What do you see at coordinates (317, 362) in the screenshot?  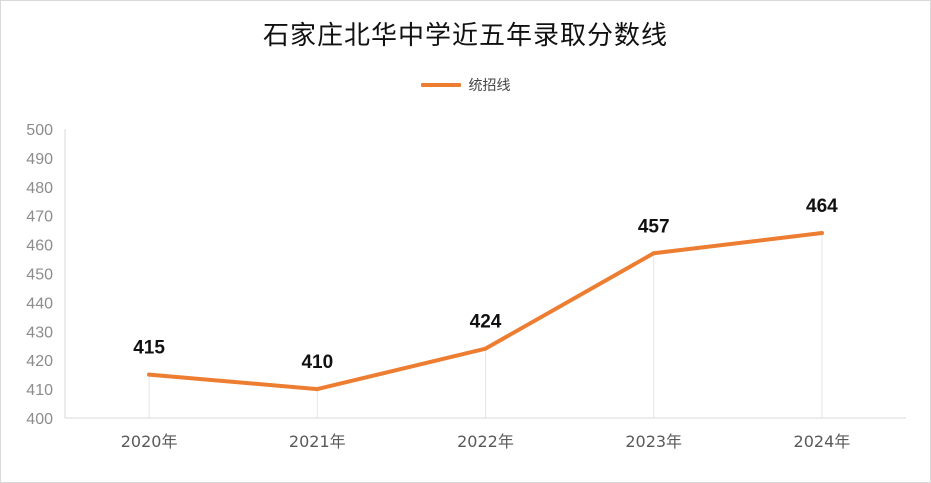 I see `data-label: 410` at bounding box center [317, 362].